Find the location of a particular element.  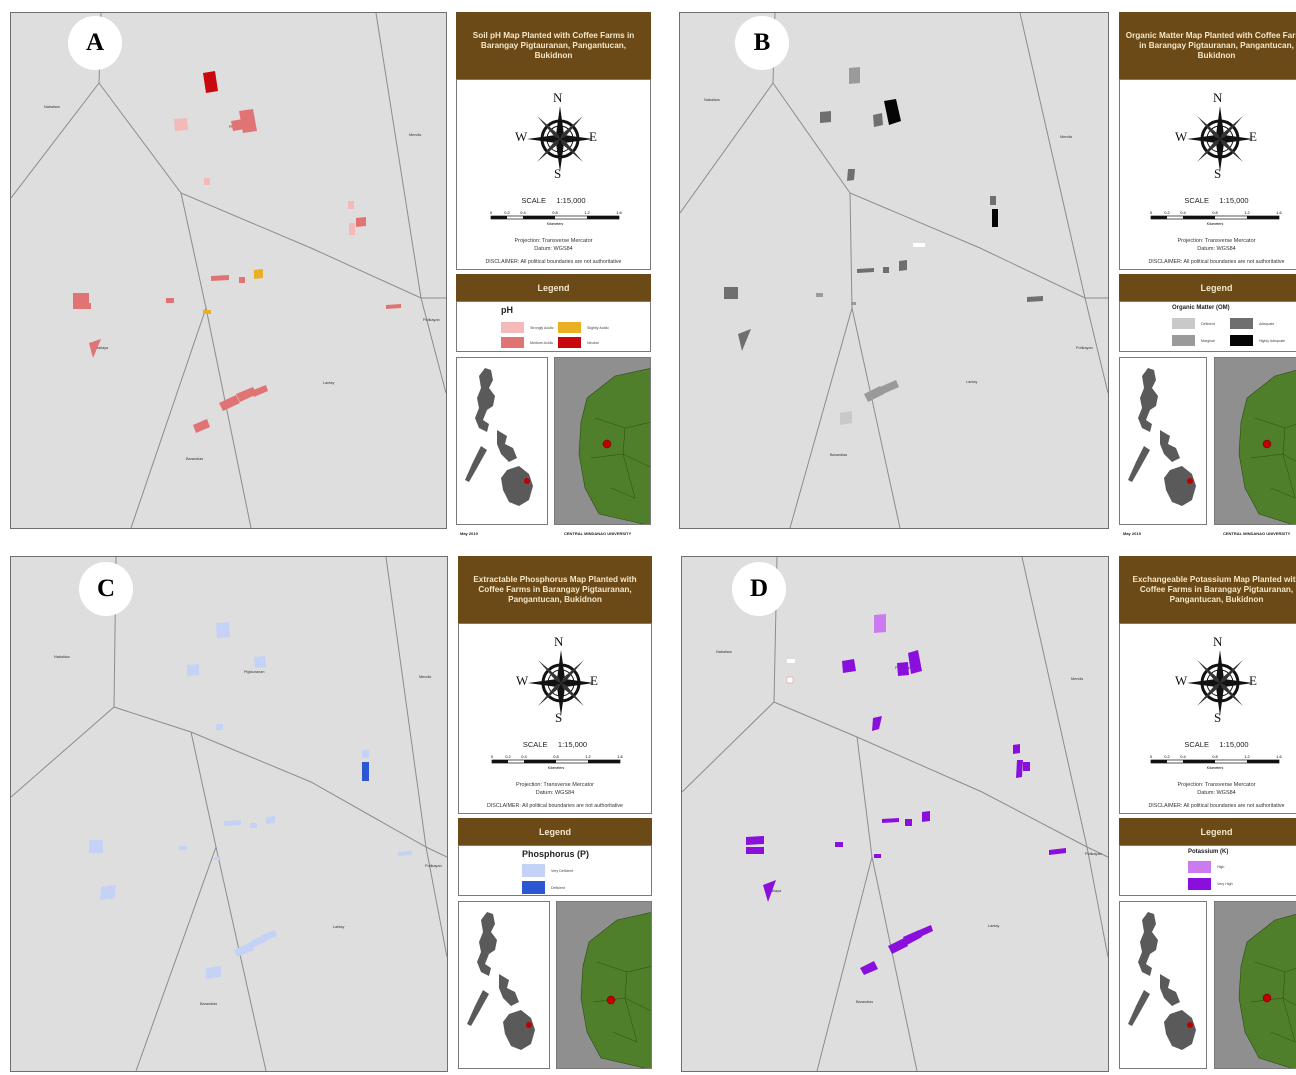

footer-date: May 2019 is located at coordinates (1132, 533).